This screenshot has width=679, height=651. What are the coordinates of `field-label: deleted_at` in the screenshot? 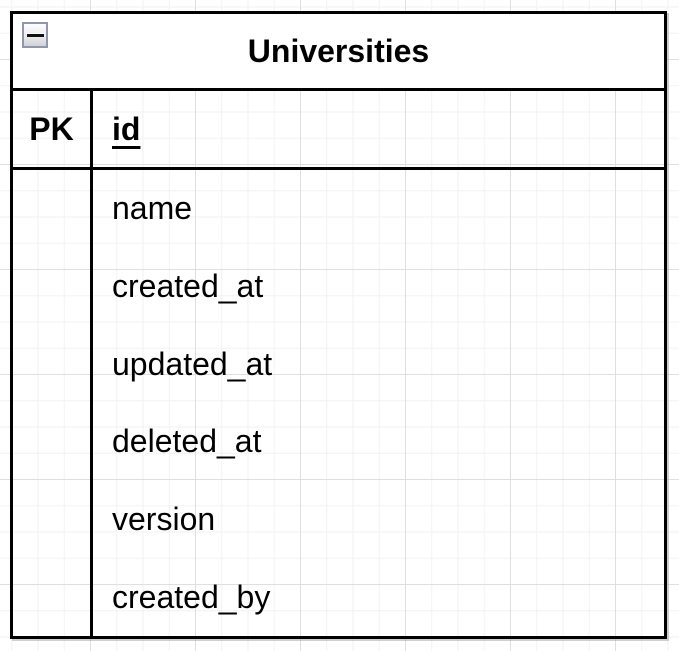 It's located at (187, 441).